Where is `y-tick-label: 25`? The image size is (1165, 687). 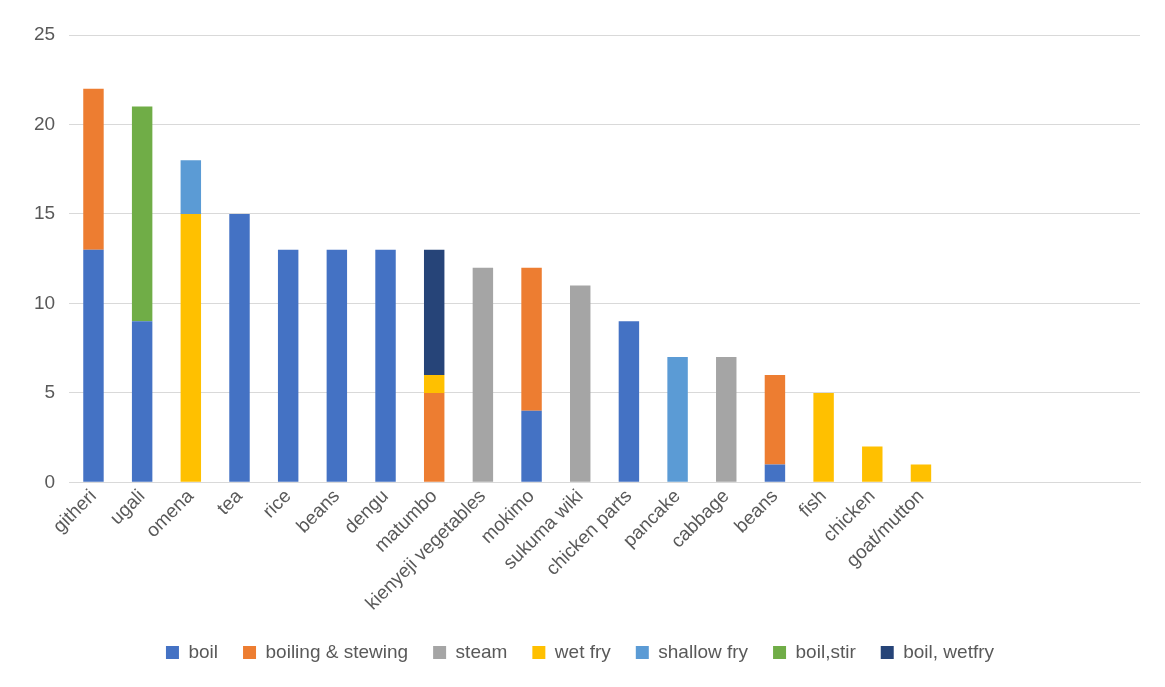 y-tick-label: 25 is located at coordinates (44, 34).